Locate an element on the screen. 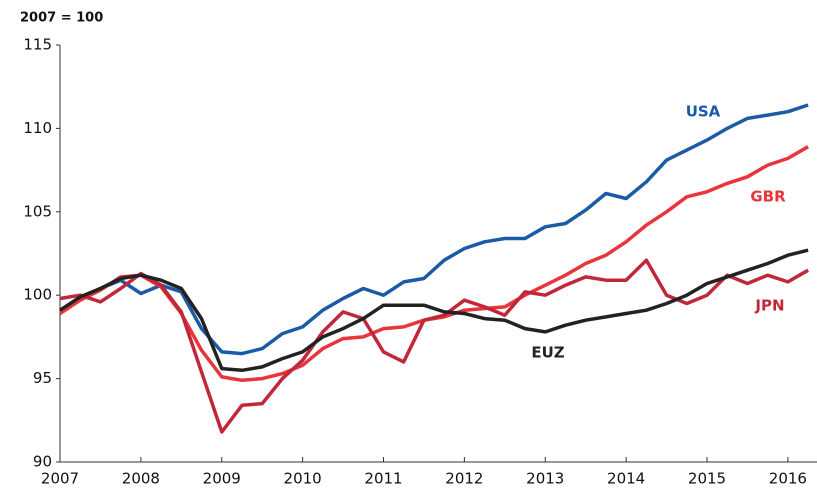  x-tick-label: 2007 is located at coordinates (60, 479).